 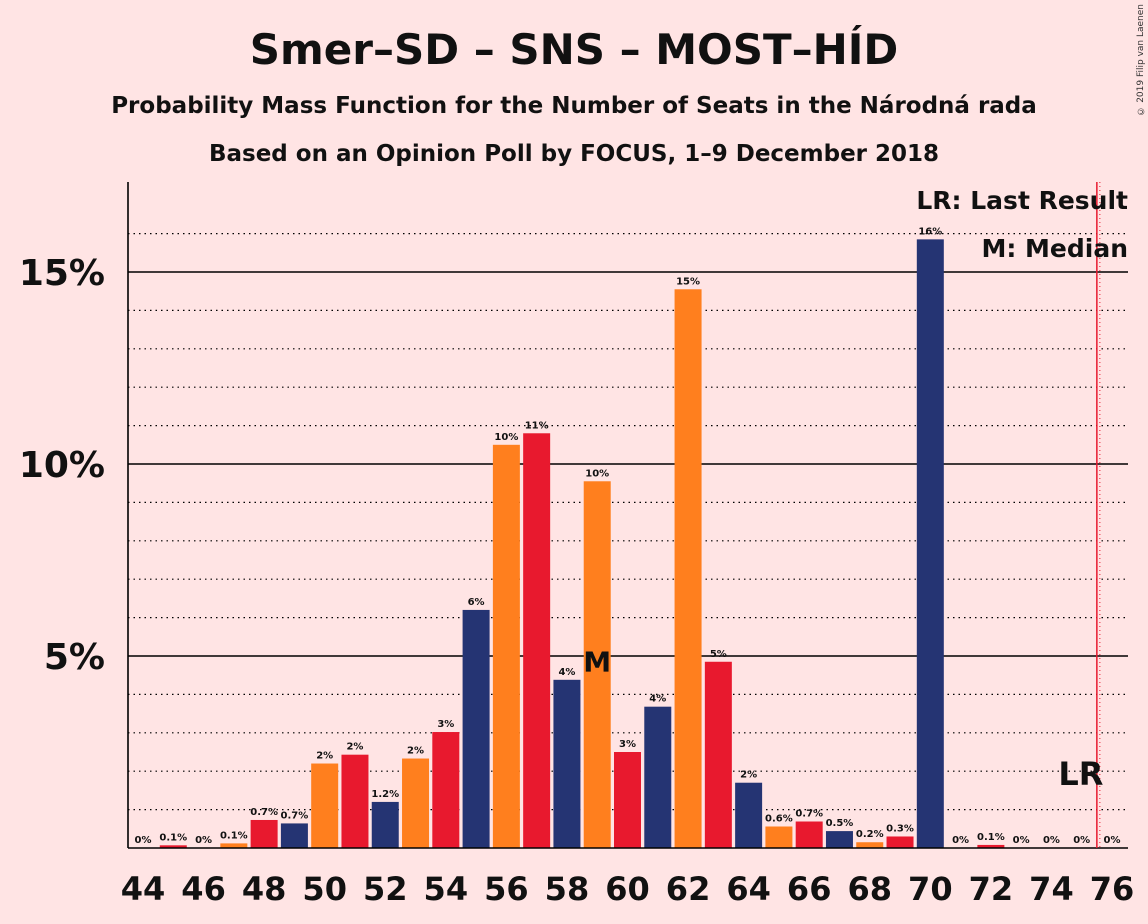 What do you see at coordinates (688, 281) in the screenshot?
I see `bar-value-label: 15%` at bounding box center [688, 281].